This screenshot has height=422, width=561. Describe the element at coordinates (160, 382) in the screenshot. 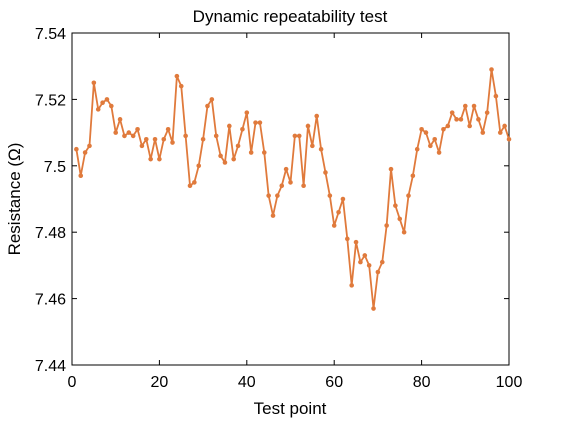

I see `x-tick-label: 20` at that location.